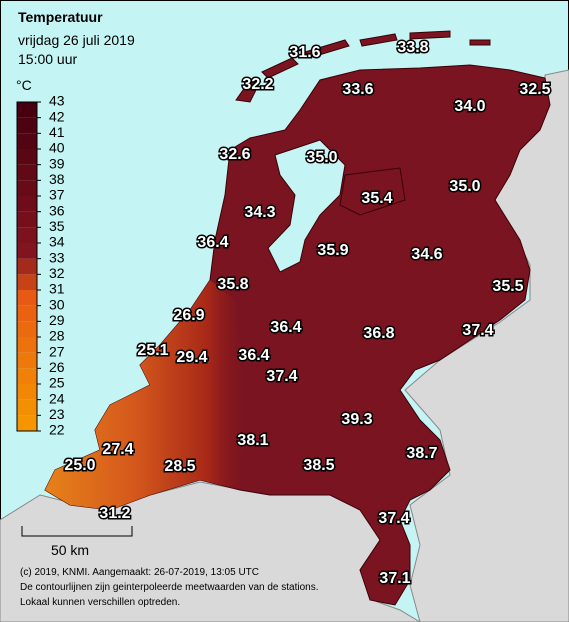 This screenshot has width=569, height=622. Describe the element at coordinates (332, 250) in the screenshot. I see `station-reading: 35.9` at that location.